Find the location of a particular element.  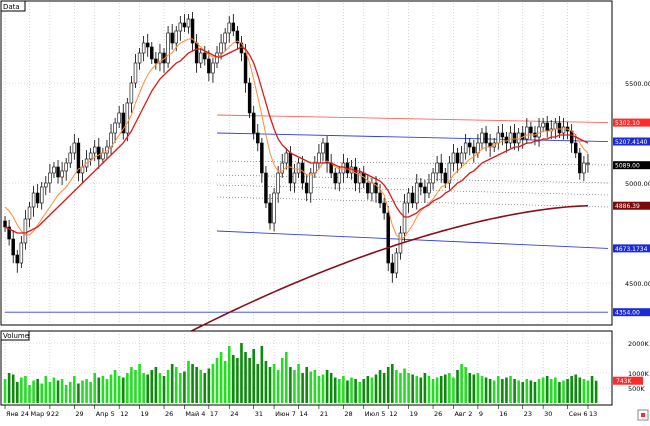

corner-button-icon is located at coordinates (643, 415).